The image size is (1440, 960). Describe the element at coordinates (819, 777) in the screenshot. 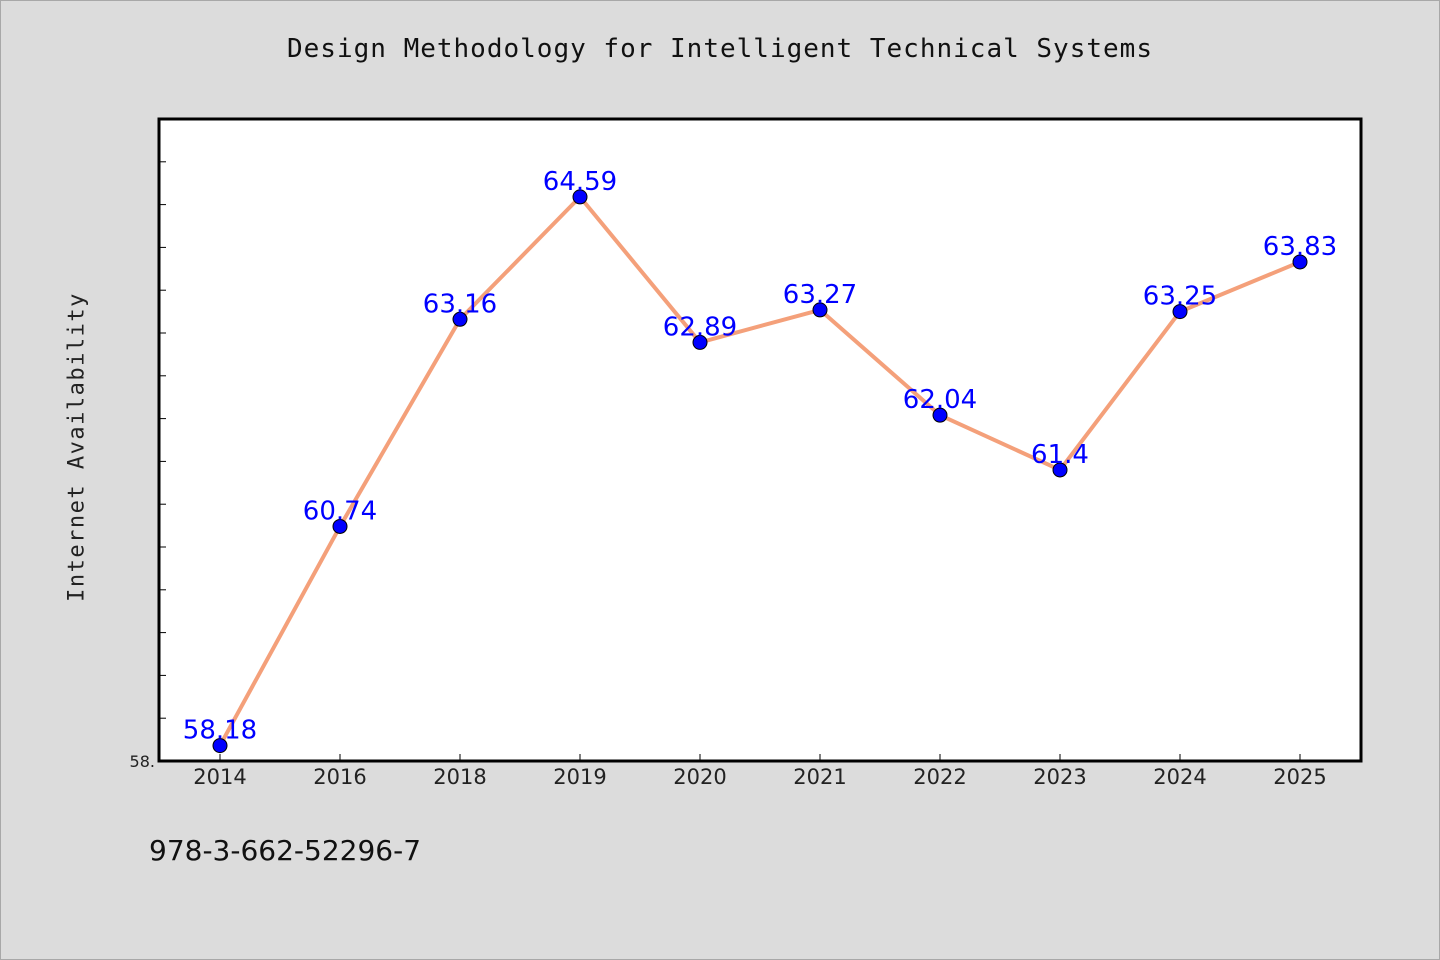

I see `x-tick-label: 2021` at that location.